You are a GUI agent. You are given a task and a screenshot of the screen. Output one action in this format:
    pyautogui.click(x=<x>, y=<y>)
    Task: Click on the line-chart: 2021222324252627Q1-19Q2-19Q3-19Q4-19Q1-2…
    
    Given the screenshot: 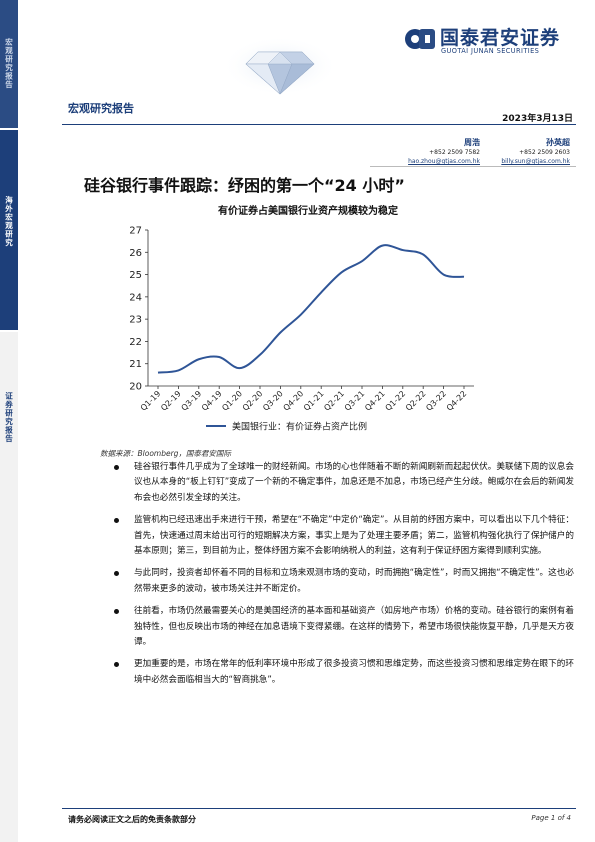 What is the action you would take?
    pyautogui.click(x=301, y=329)
    